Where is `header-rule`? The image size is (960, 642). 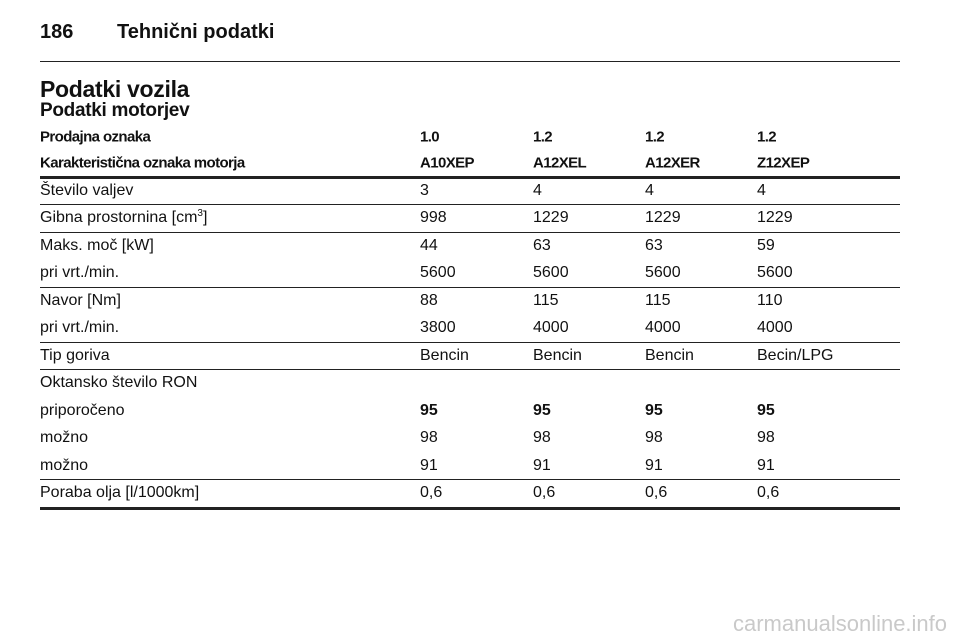
header-rule is located at coordinates (470, 61).